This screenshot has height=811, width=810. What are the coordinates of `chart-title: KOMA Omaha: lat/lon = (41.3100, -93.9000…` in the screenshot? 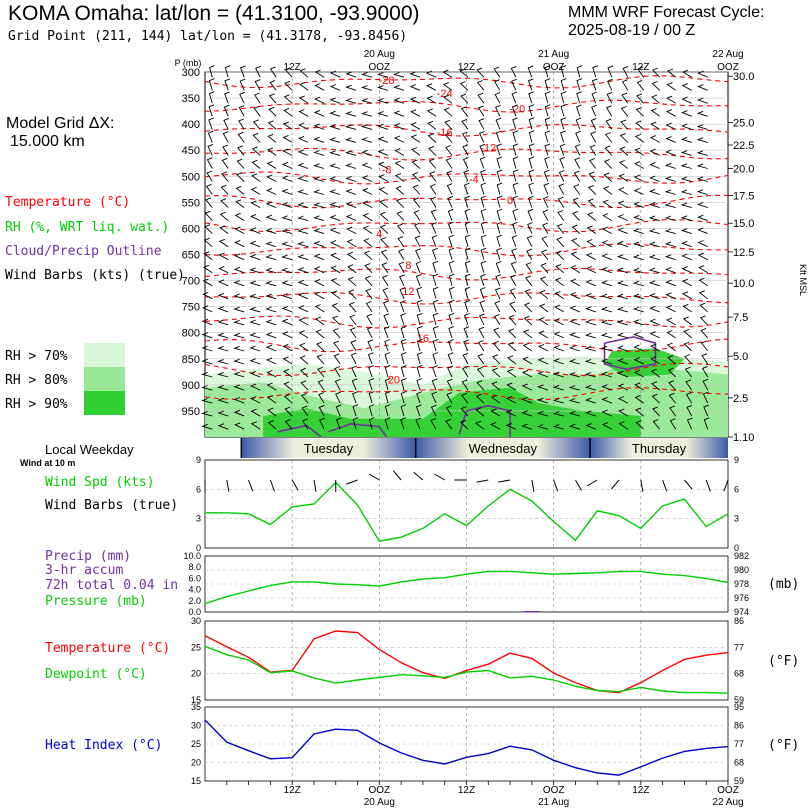 It's located at (214, 13).